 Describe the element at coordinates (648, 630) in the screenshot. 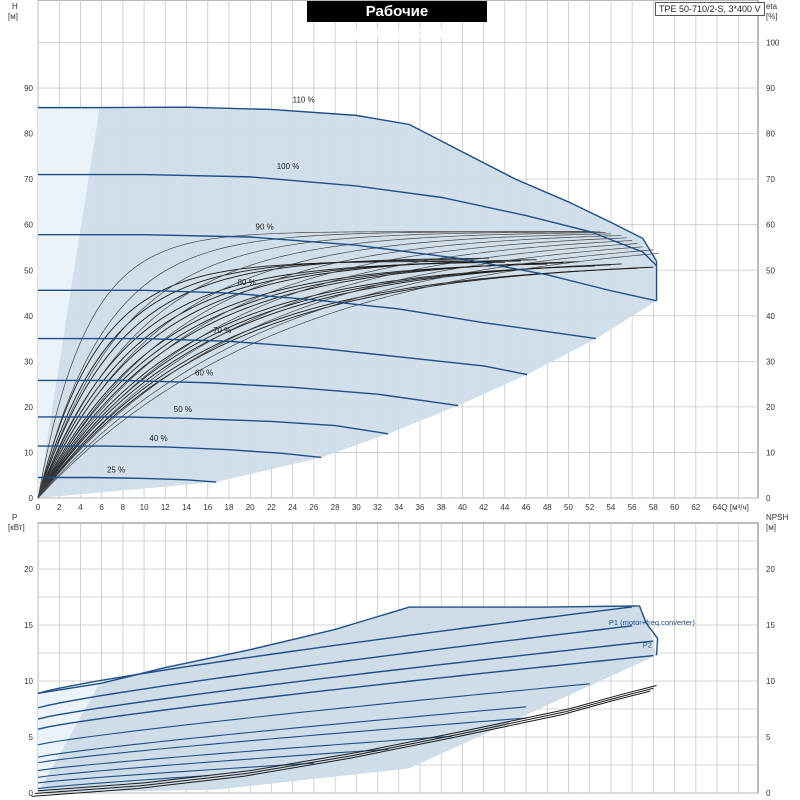

I see `p-max-flow-line` at that location.